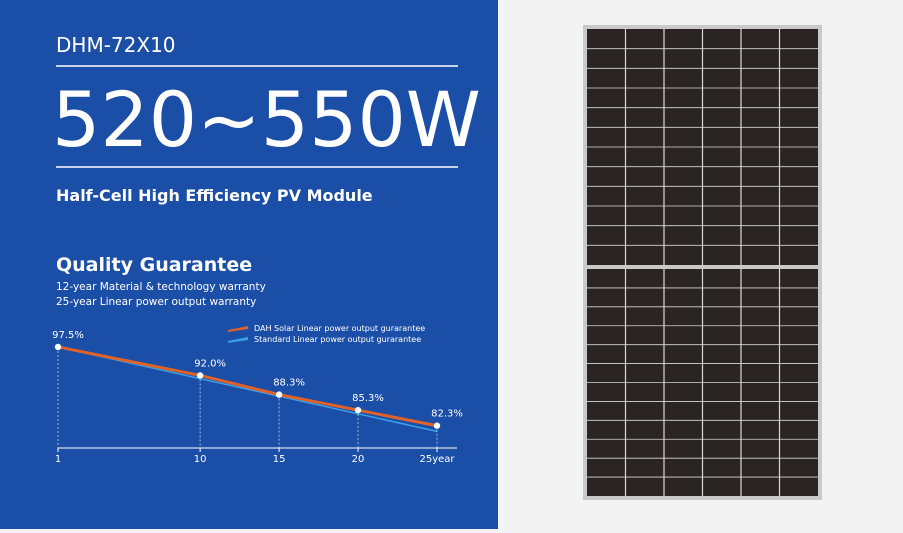  What do you see at coordinates (339, 328) in the screenshot?
I see `legend-label: DAH Solar Linear power output gurarantee` at bounding box center [339, 328].